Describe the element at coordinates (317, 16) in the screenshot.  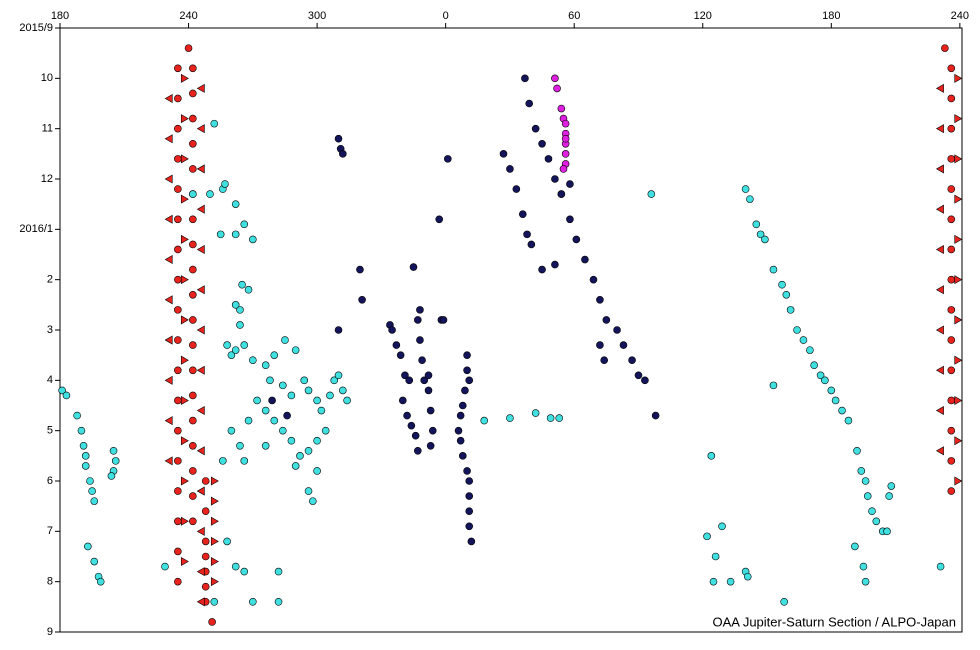
I see `x-tick-label: 300` at that location.